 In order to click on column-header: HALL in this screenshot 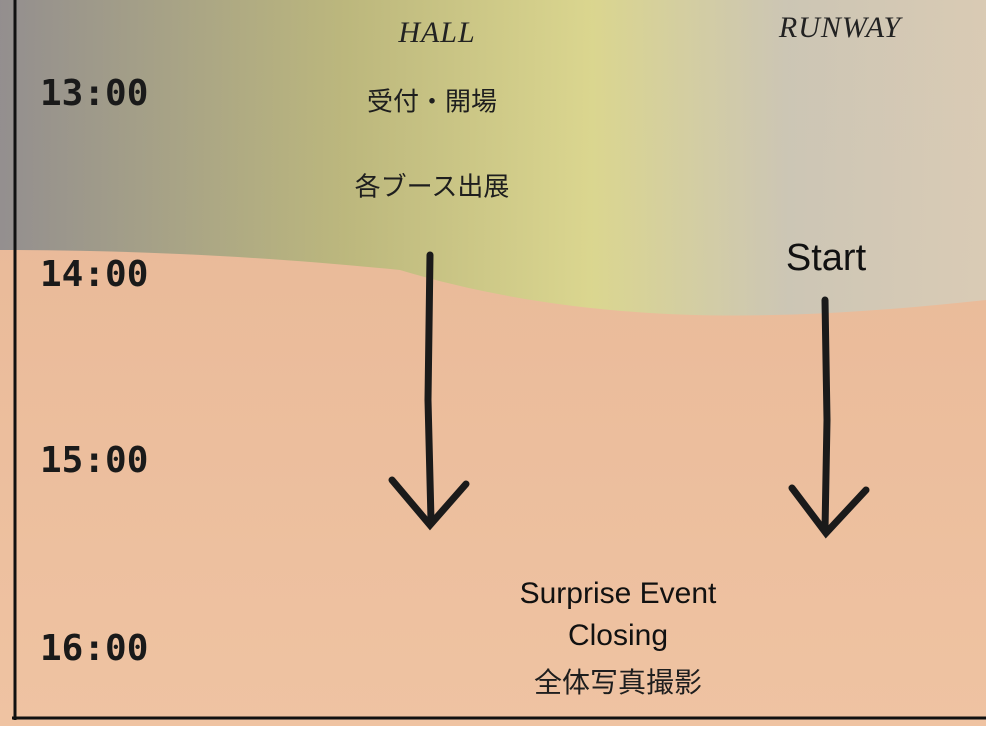, I will do `click(436, 32)`.